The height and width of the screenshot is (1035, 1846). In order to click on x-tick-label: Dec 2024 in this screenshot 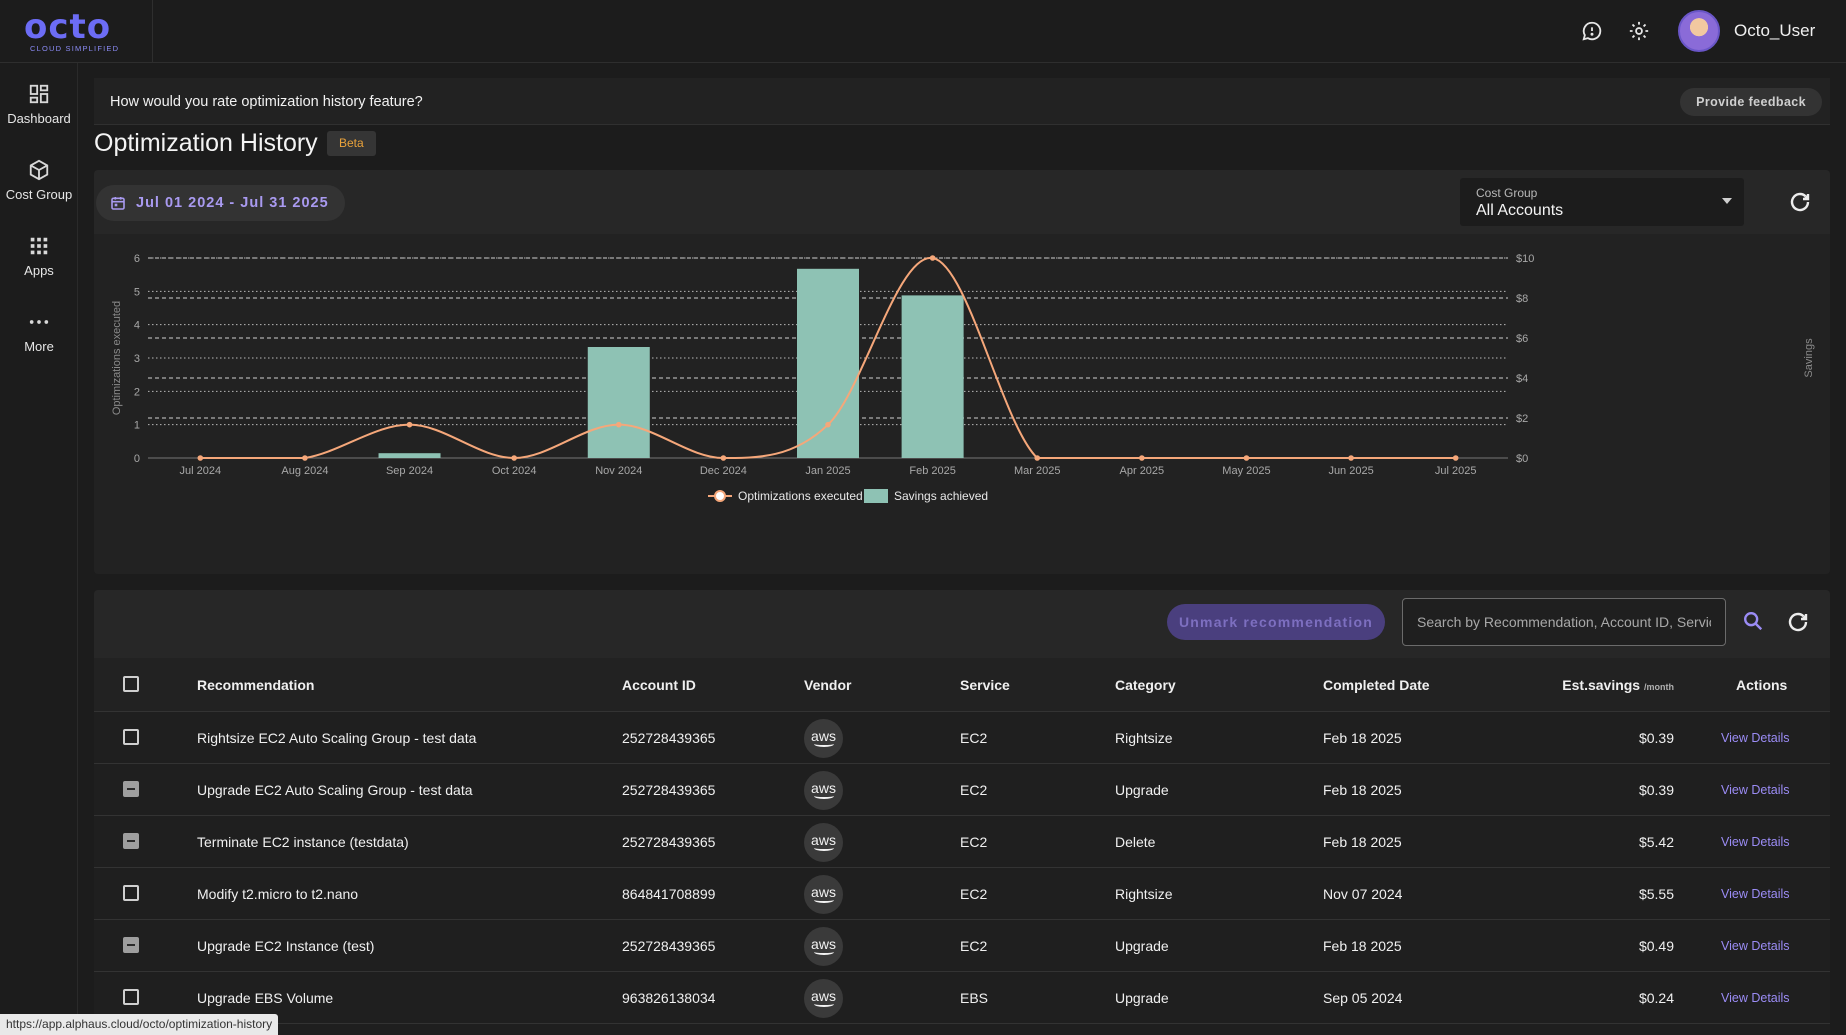, I will do `click(723, 471)`.